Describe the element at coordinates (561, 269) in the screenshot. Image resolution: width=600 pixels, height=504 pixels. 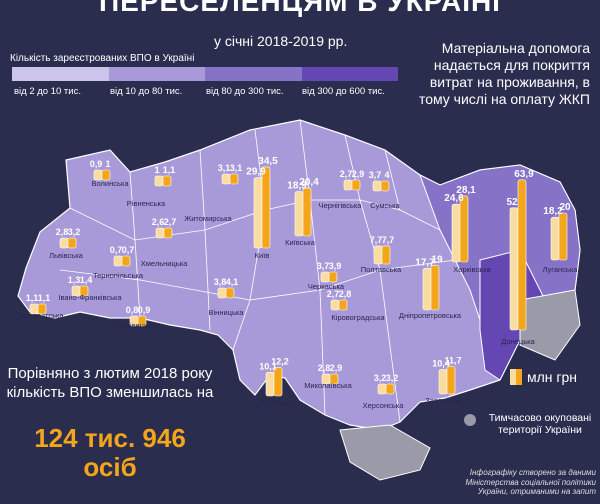
I see `region-name-луганська: Луганська` at that location.